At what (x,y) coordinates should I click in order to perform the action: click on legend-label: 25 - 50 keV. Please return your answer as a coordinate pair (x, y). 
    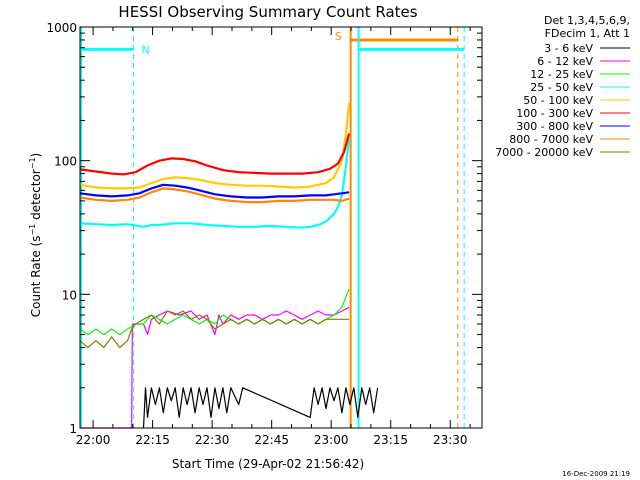
    Looking at the image, I should click on (561, 87).